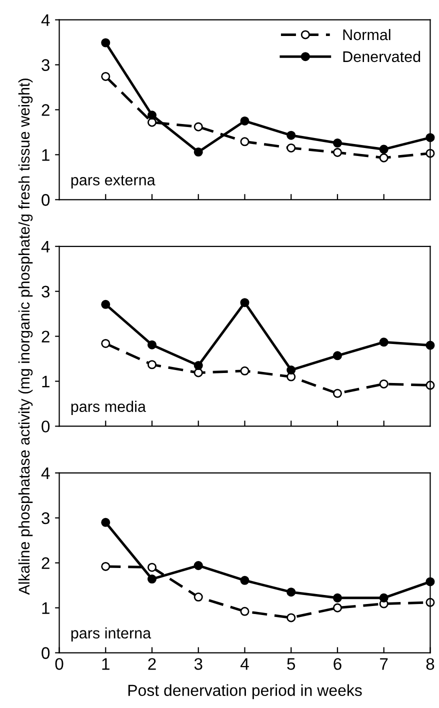 This screenshot has height=708, width=439. Describe the element at coordinates (244, 664) in the screenshot. I see `x-tick-label: 4` at that location.